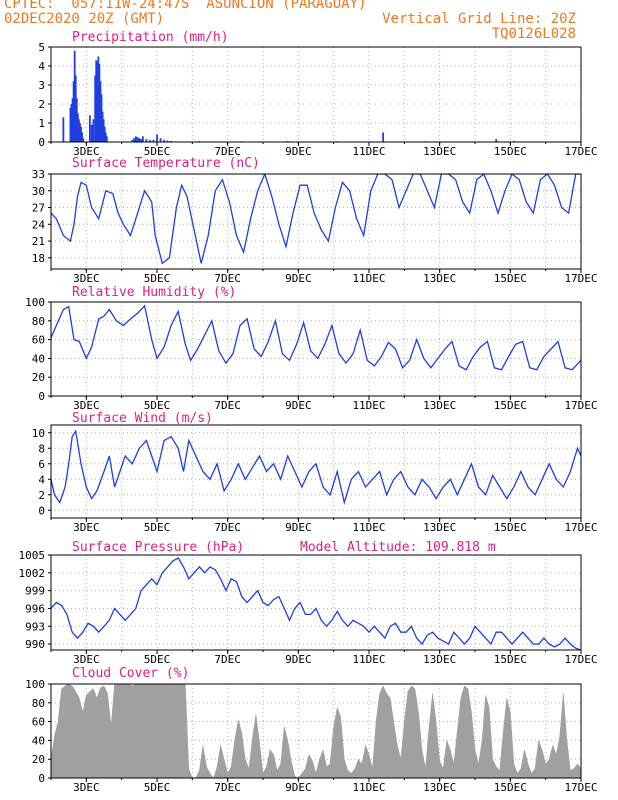  Describe the element at coordinates (32, 573) in the screenshot. I see `y-tick-label: 1002` at that location.